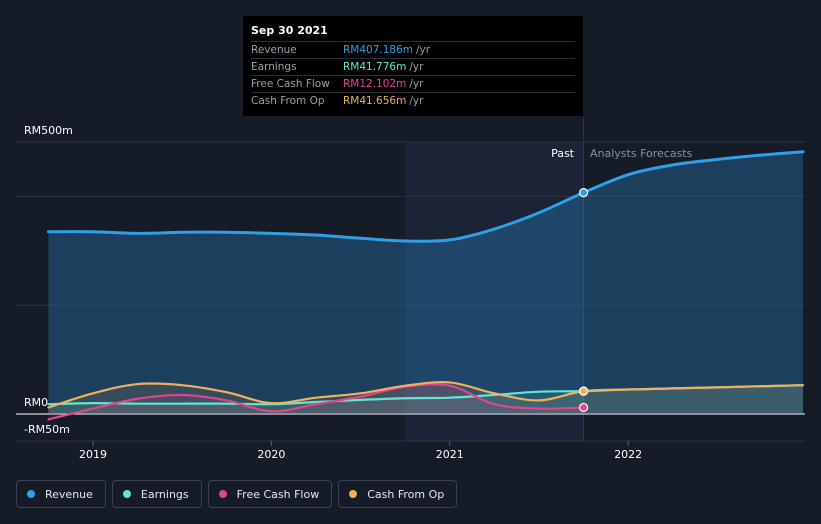 The width and height of the screenshot is (821, 524). Describe the element at coordinates (628, 454) in the screenshot. I see `x-tick-label: 2022` at that location.